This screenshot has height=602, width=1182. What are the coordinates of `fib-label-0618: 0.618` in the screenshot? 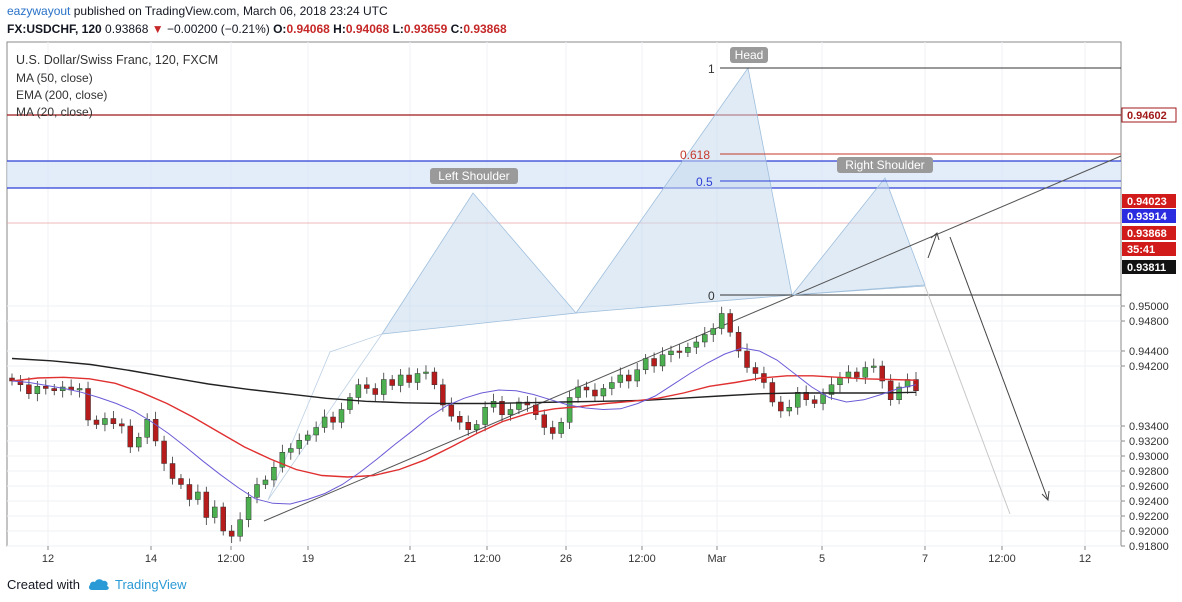 It's located at (695, 155).